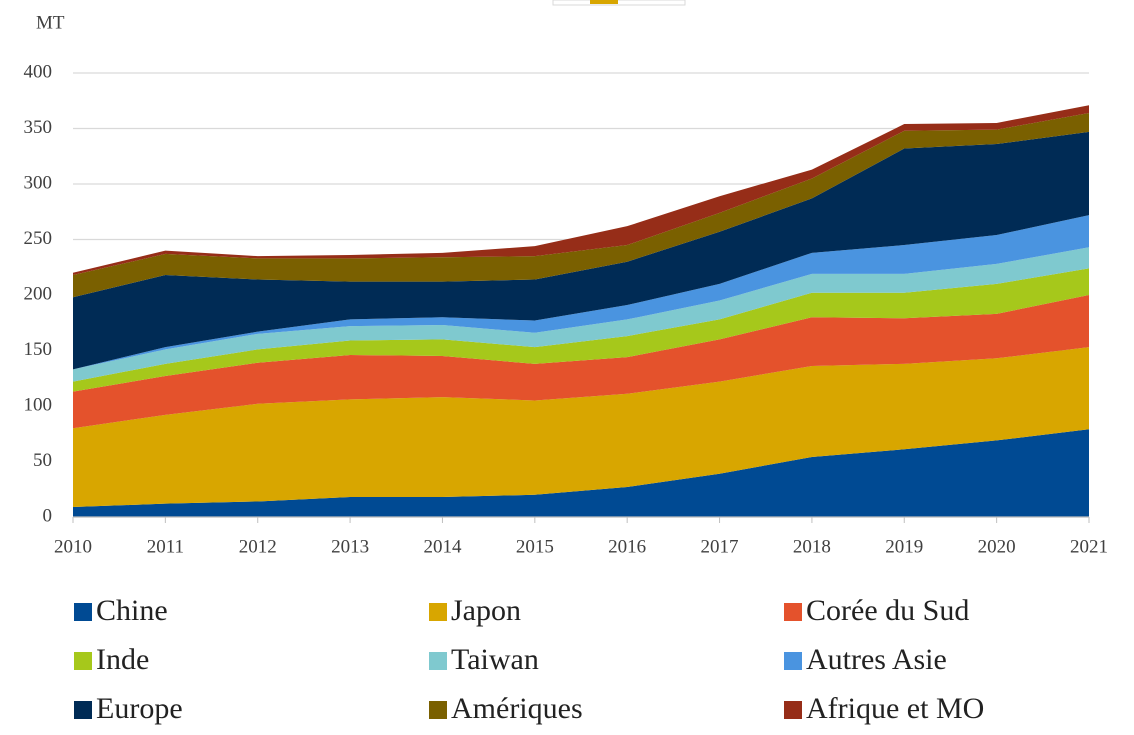 The image size is (1134, 735). What do you see at coordinates (132, 610) in the screenshot?
I see `legend-label: Chine` at bounding box center [132, 610].